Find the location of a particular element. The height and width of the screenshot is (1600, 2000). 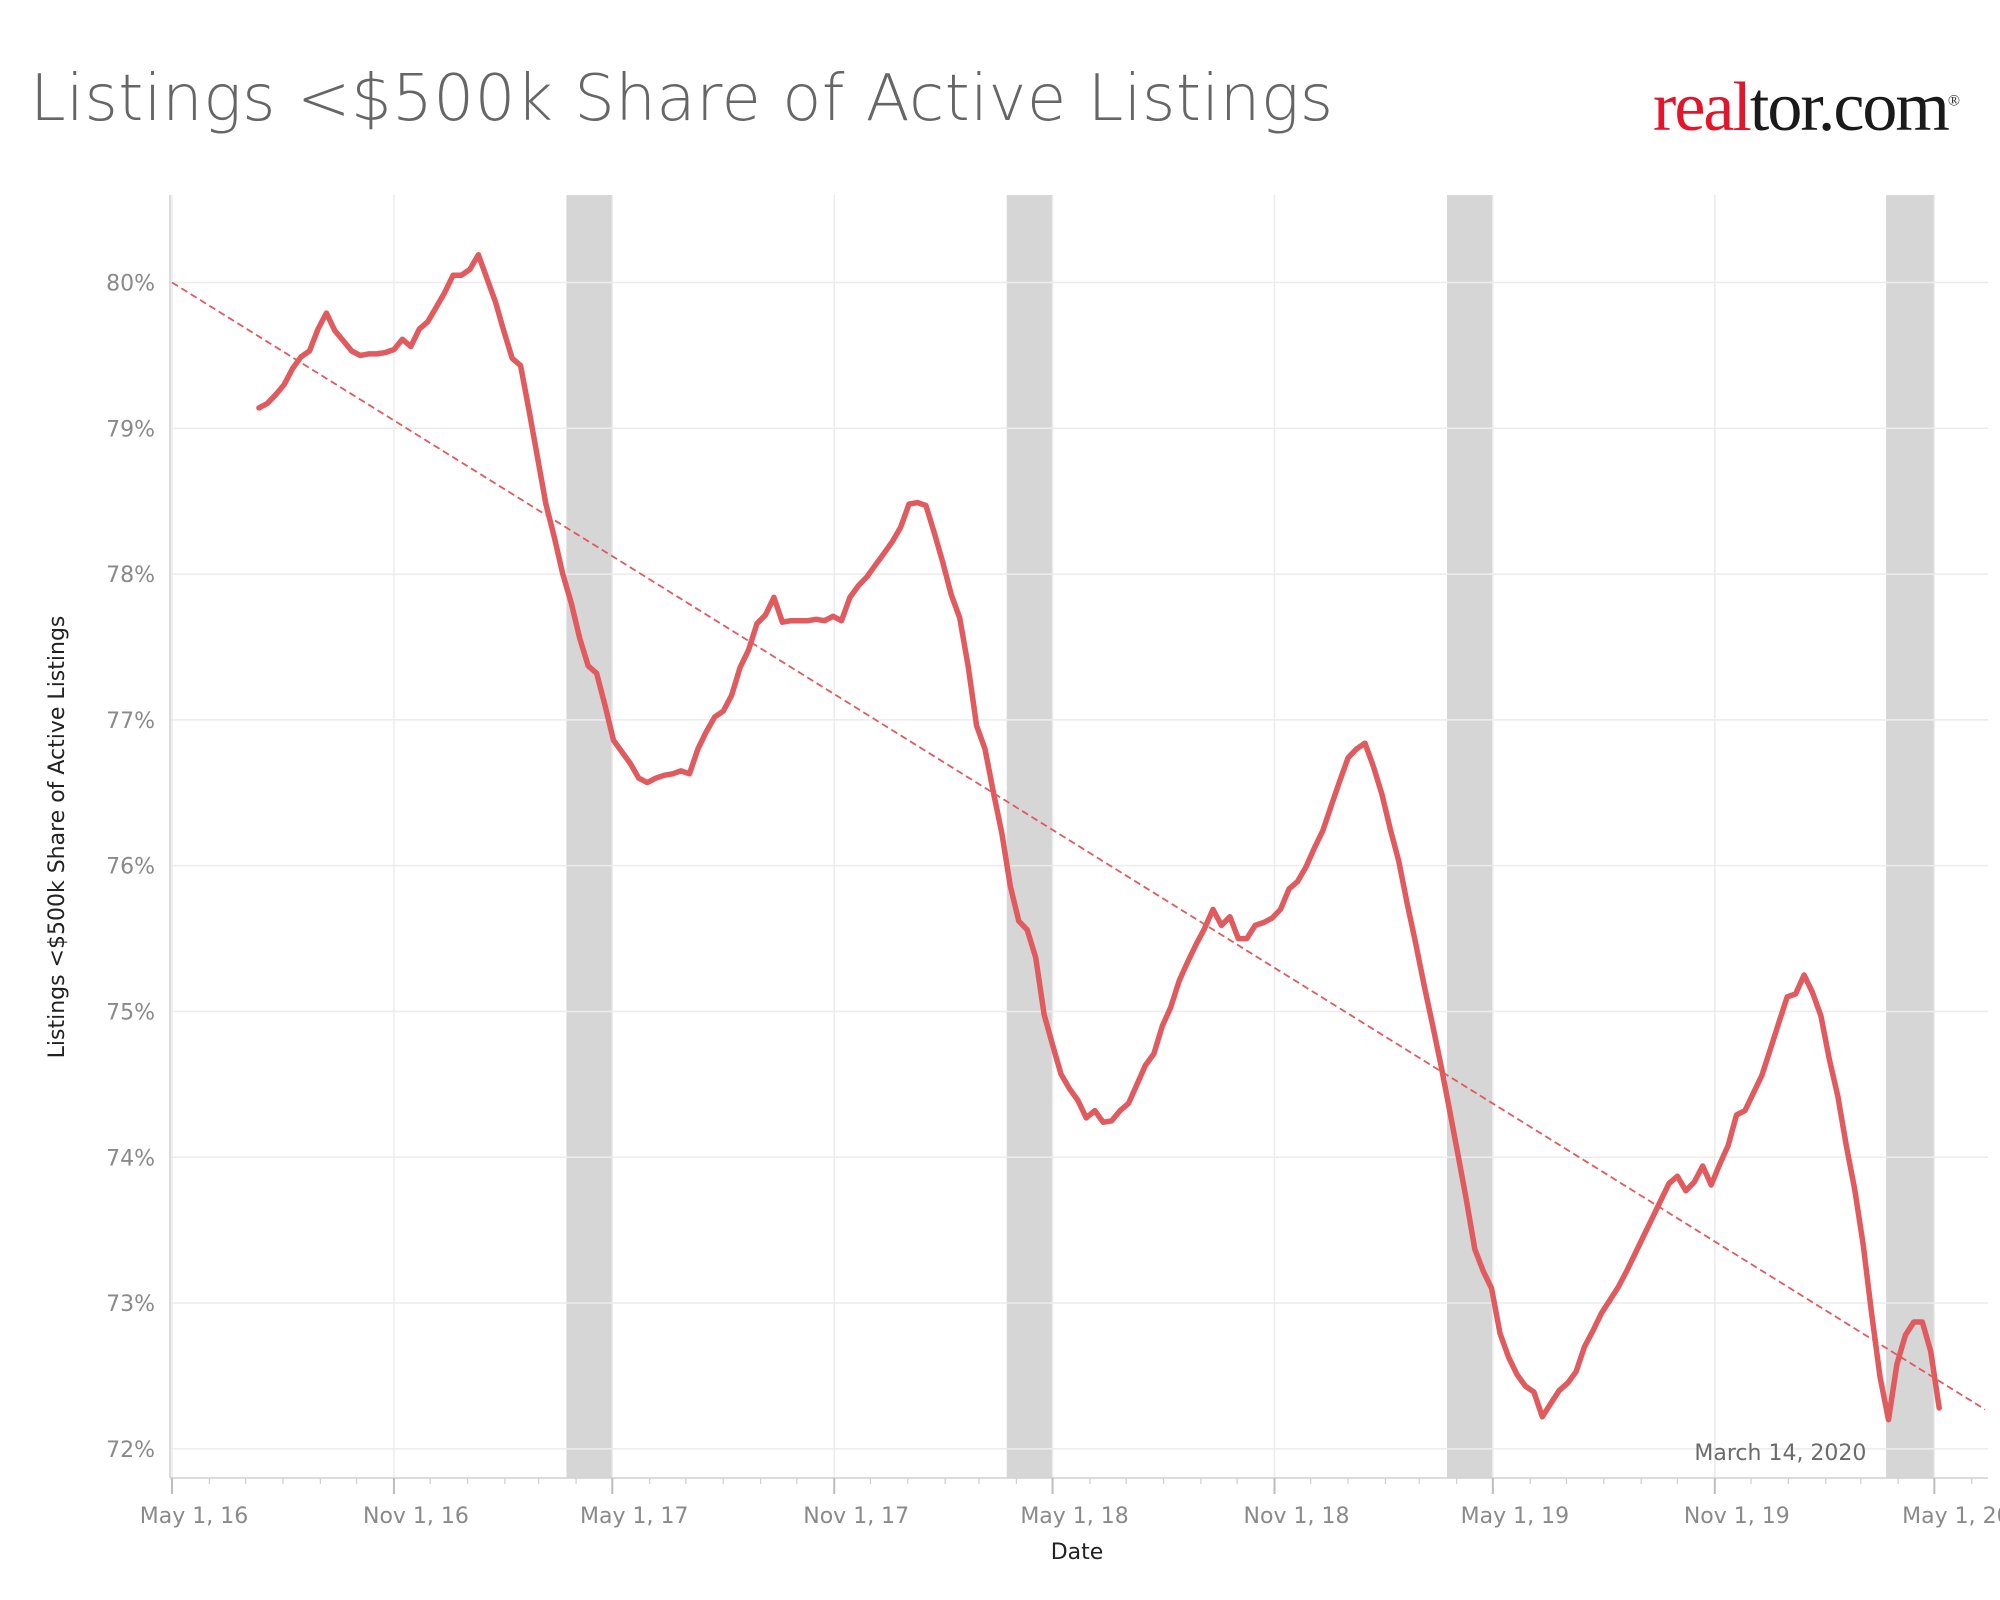

realtor-logo: realtor.com® is located at coordinates (1806, 108).